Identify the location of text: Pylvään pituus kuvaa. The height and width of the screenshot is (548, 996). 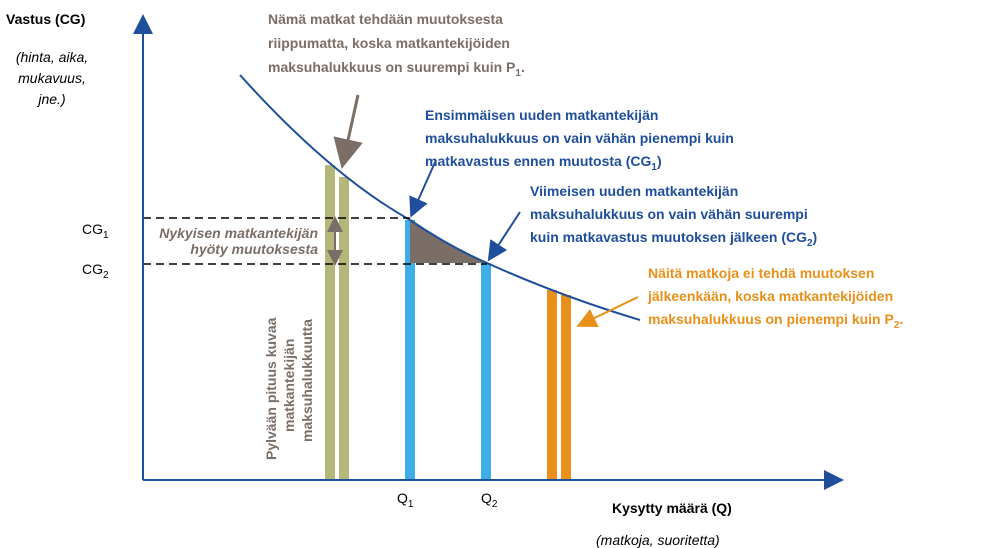
(271, 388).